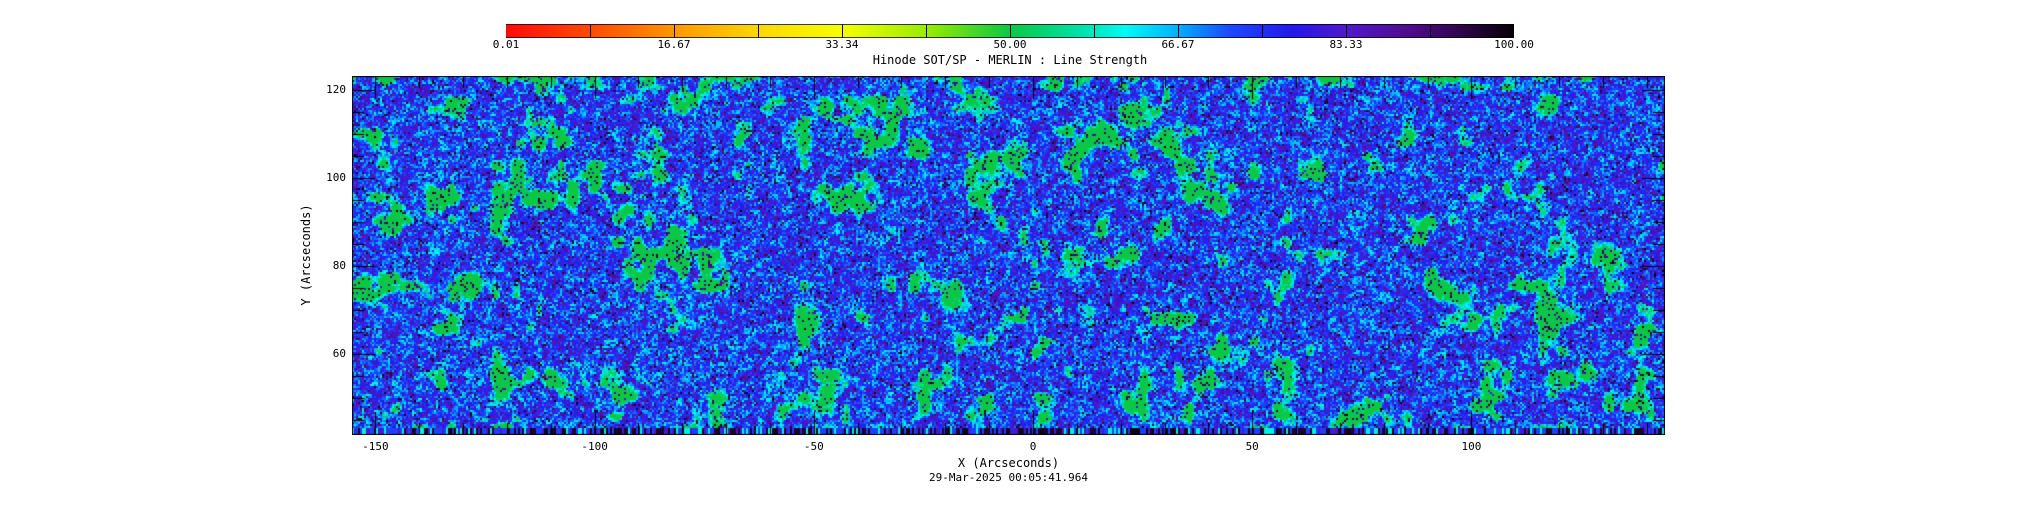 The width and height of the screenshot is (2018, 512). I want to click on x-tick-label: 100, so click(1471, 446).